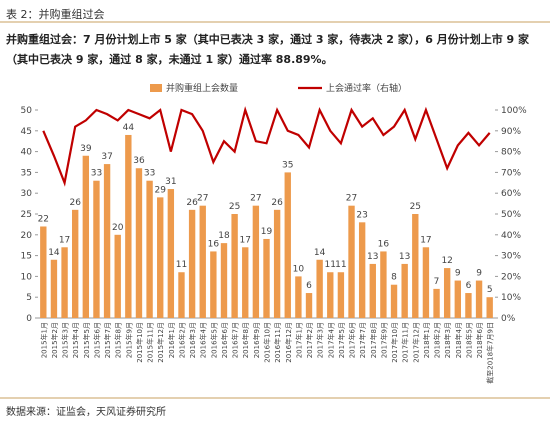  What do you see at coordinates (255, 199) in the screenshot?
I see `value-label: 27` at bounding box center [255, 199].